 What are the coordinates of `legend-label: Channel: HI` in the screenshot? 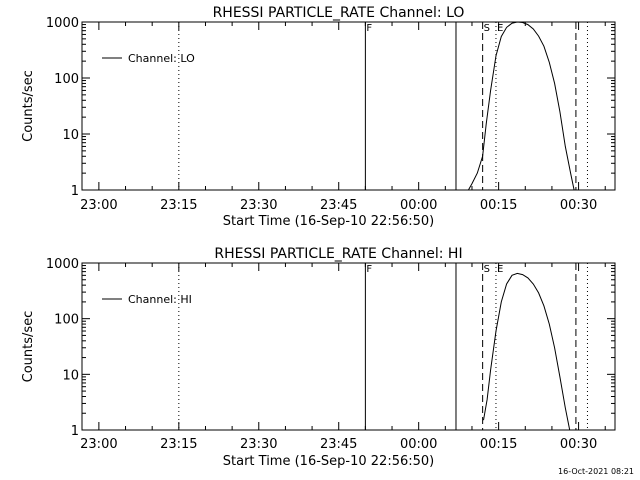 It's located at (160, 299).